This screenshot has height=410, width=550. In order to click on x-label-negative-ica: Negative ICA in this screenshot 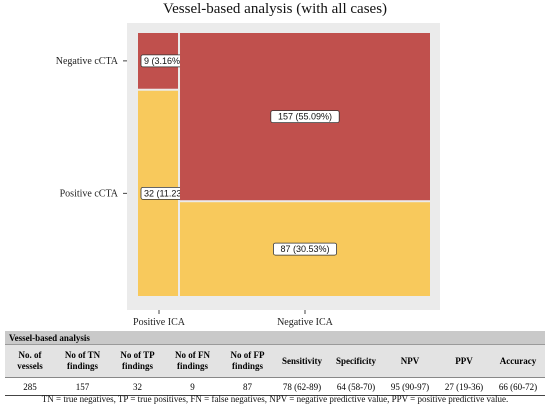, I will do `click(305, 322)`.